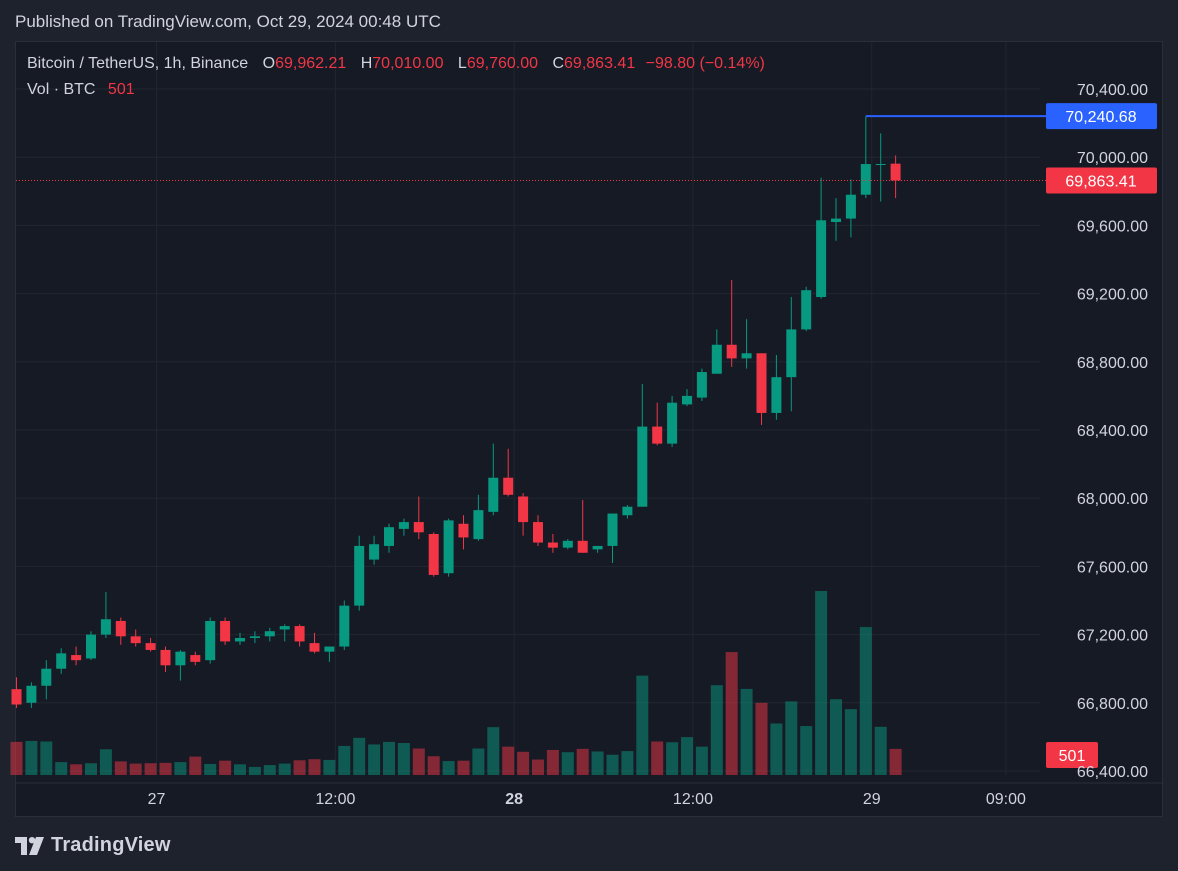 This screenshot has width=1178, height=871. What do you see at coordinates (335, 799) in the screenshot?
I see `x-tick-label: 12:00` at bounding box center [335, 799].